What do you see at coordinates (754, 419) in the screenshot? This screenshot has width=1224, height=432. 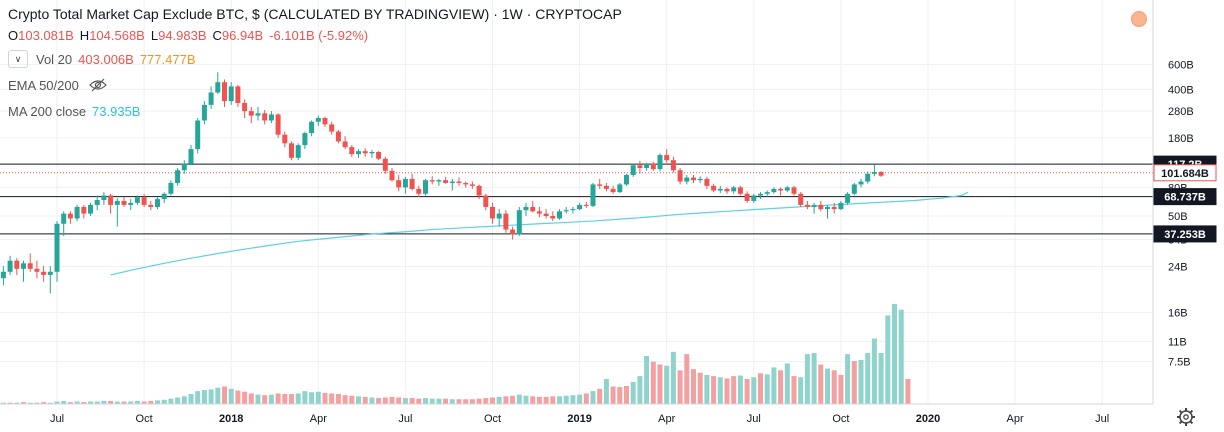 I see `x-tick-label: Jul` at bounding box center [754, 419].